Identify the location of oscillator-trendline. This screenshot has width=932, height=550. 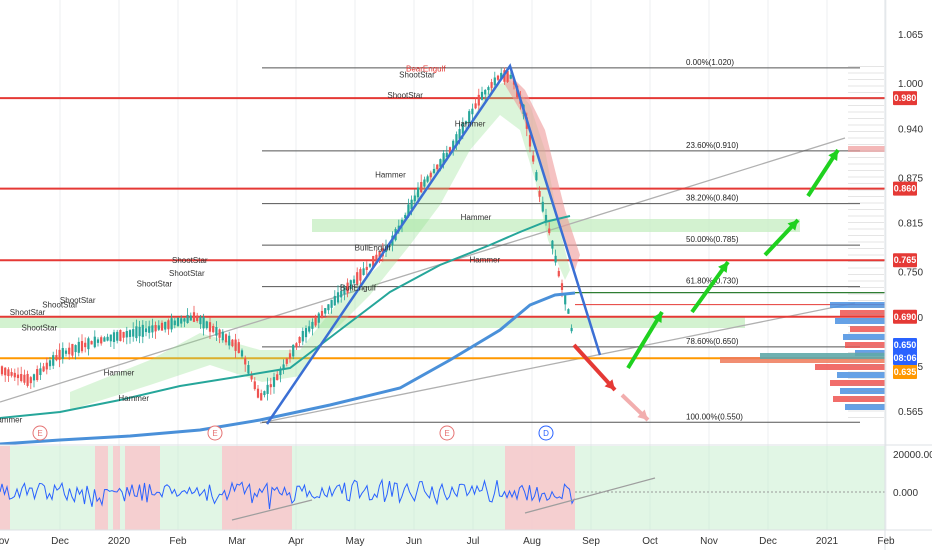
(272, 510).